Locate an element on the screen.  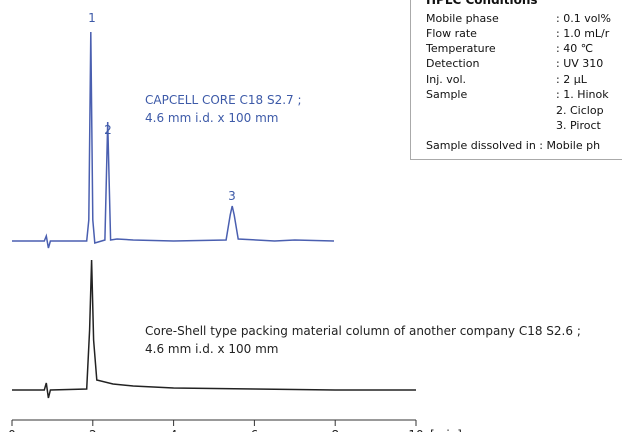
condition-value: : 1. Hinok is located at coordinates (582, 94).